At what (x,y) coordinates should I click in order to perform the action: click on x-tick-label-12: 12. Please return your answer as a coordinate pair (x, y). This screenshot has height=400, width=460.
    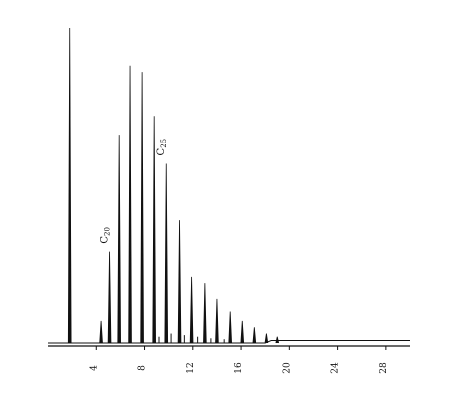
    Looking at the image, I should click on (191, 367).